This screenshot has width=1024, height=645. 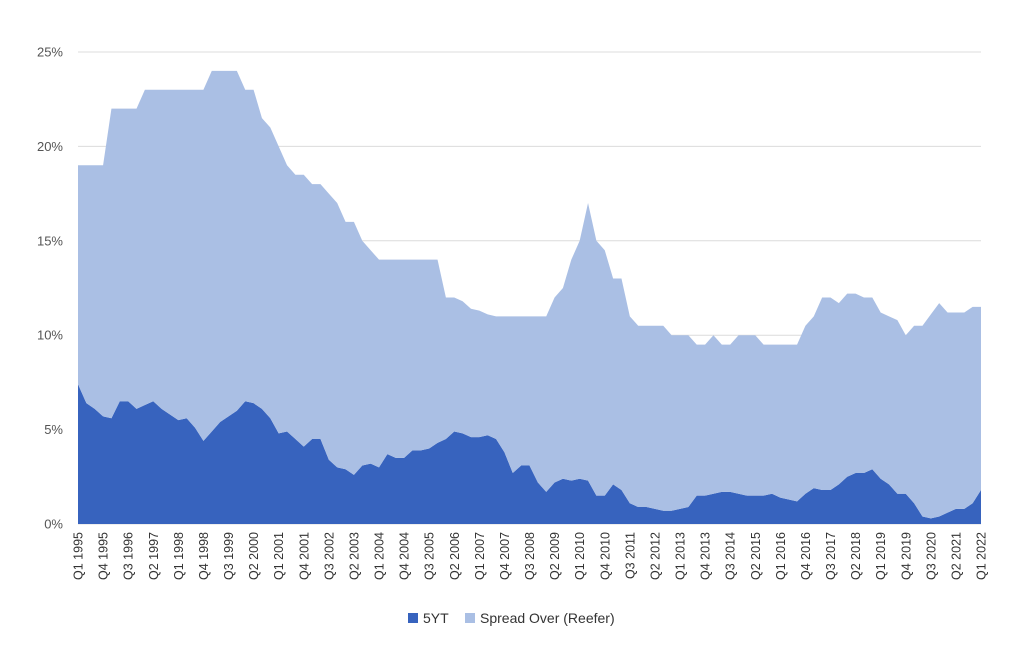 I want to click on x-tick-label: Q2 2015, so click(x=756, y=556).